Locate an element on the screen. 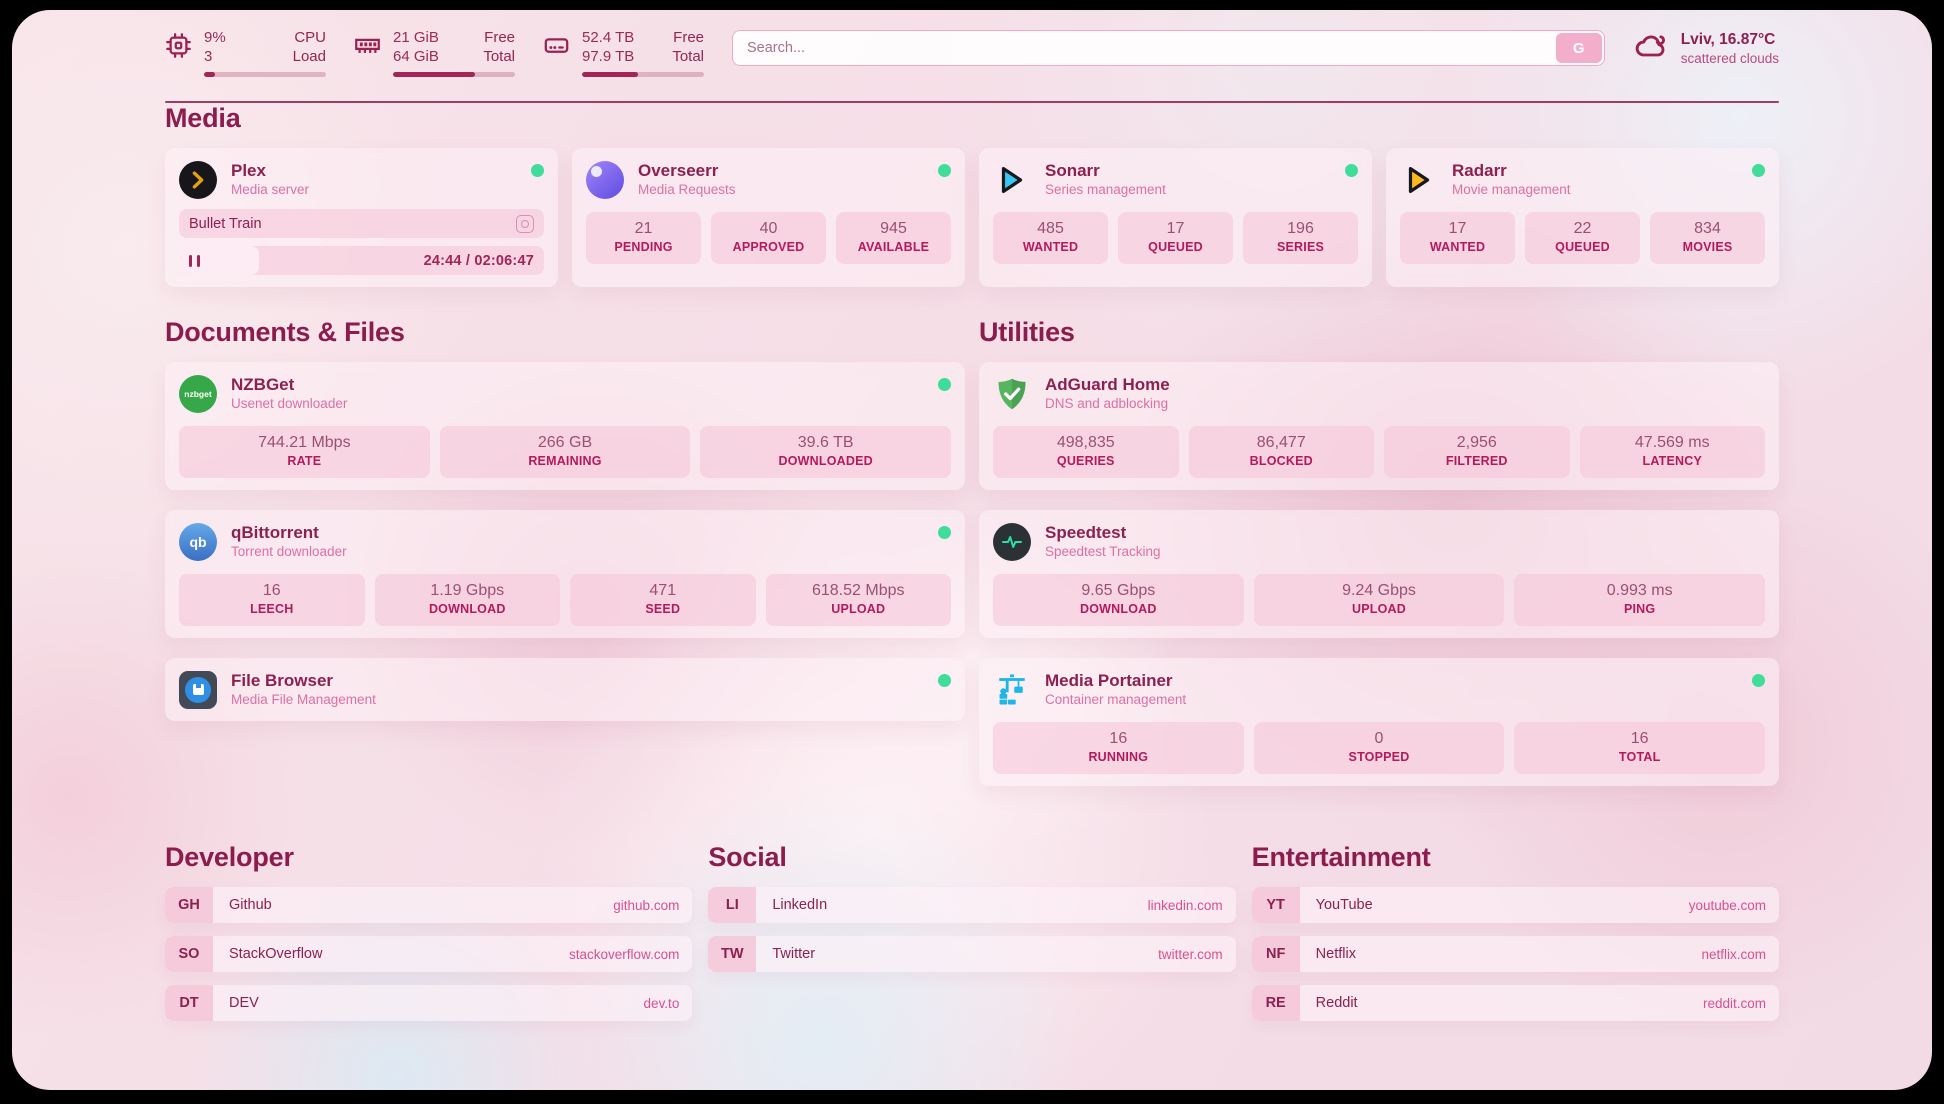 The width and height of the screenshot is (1944, 1104). stat-value: 0.993 ms is located at coordinates (1639, 590).